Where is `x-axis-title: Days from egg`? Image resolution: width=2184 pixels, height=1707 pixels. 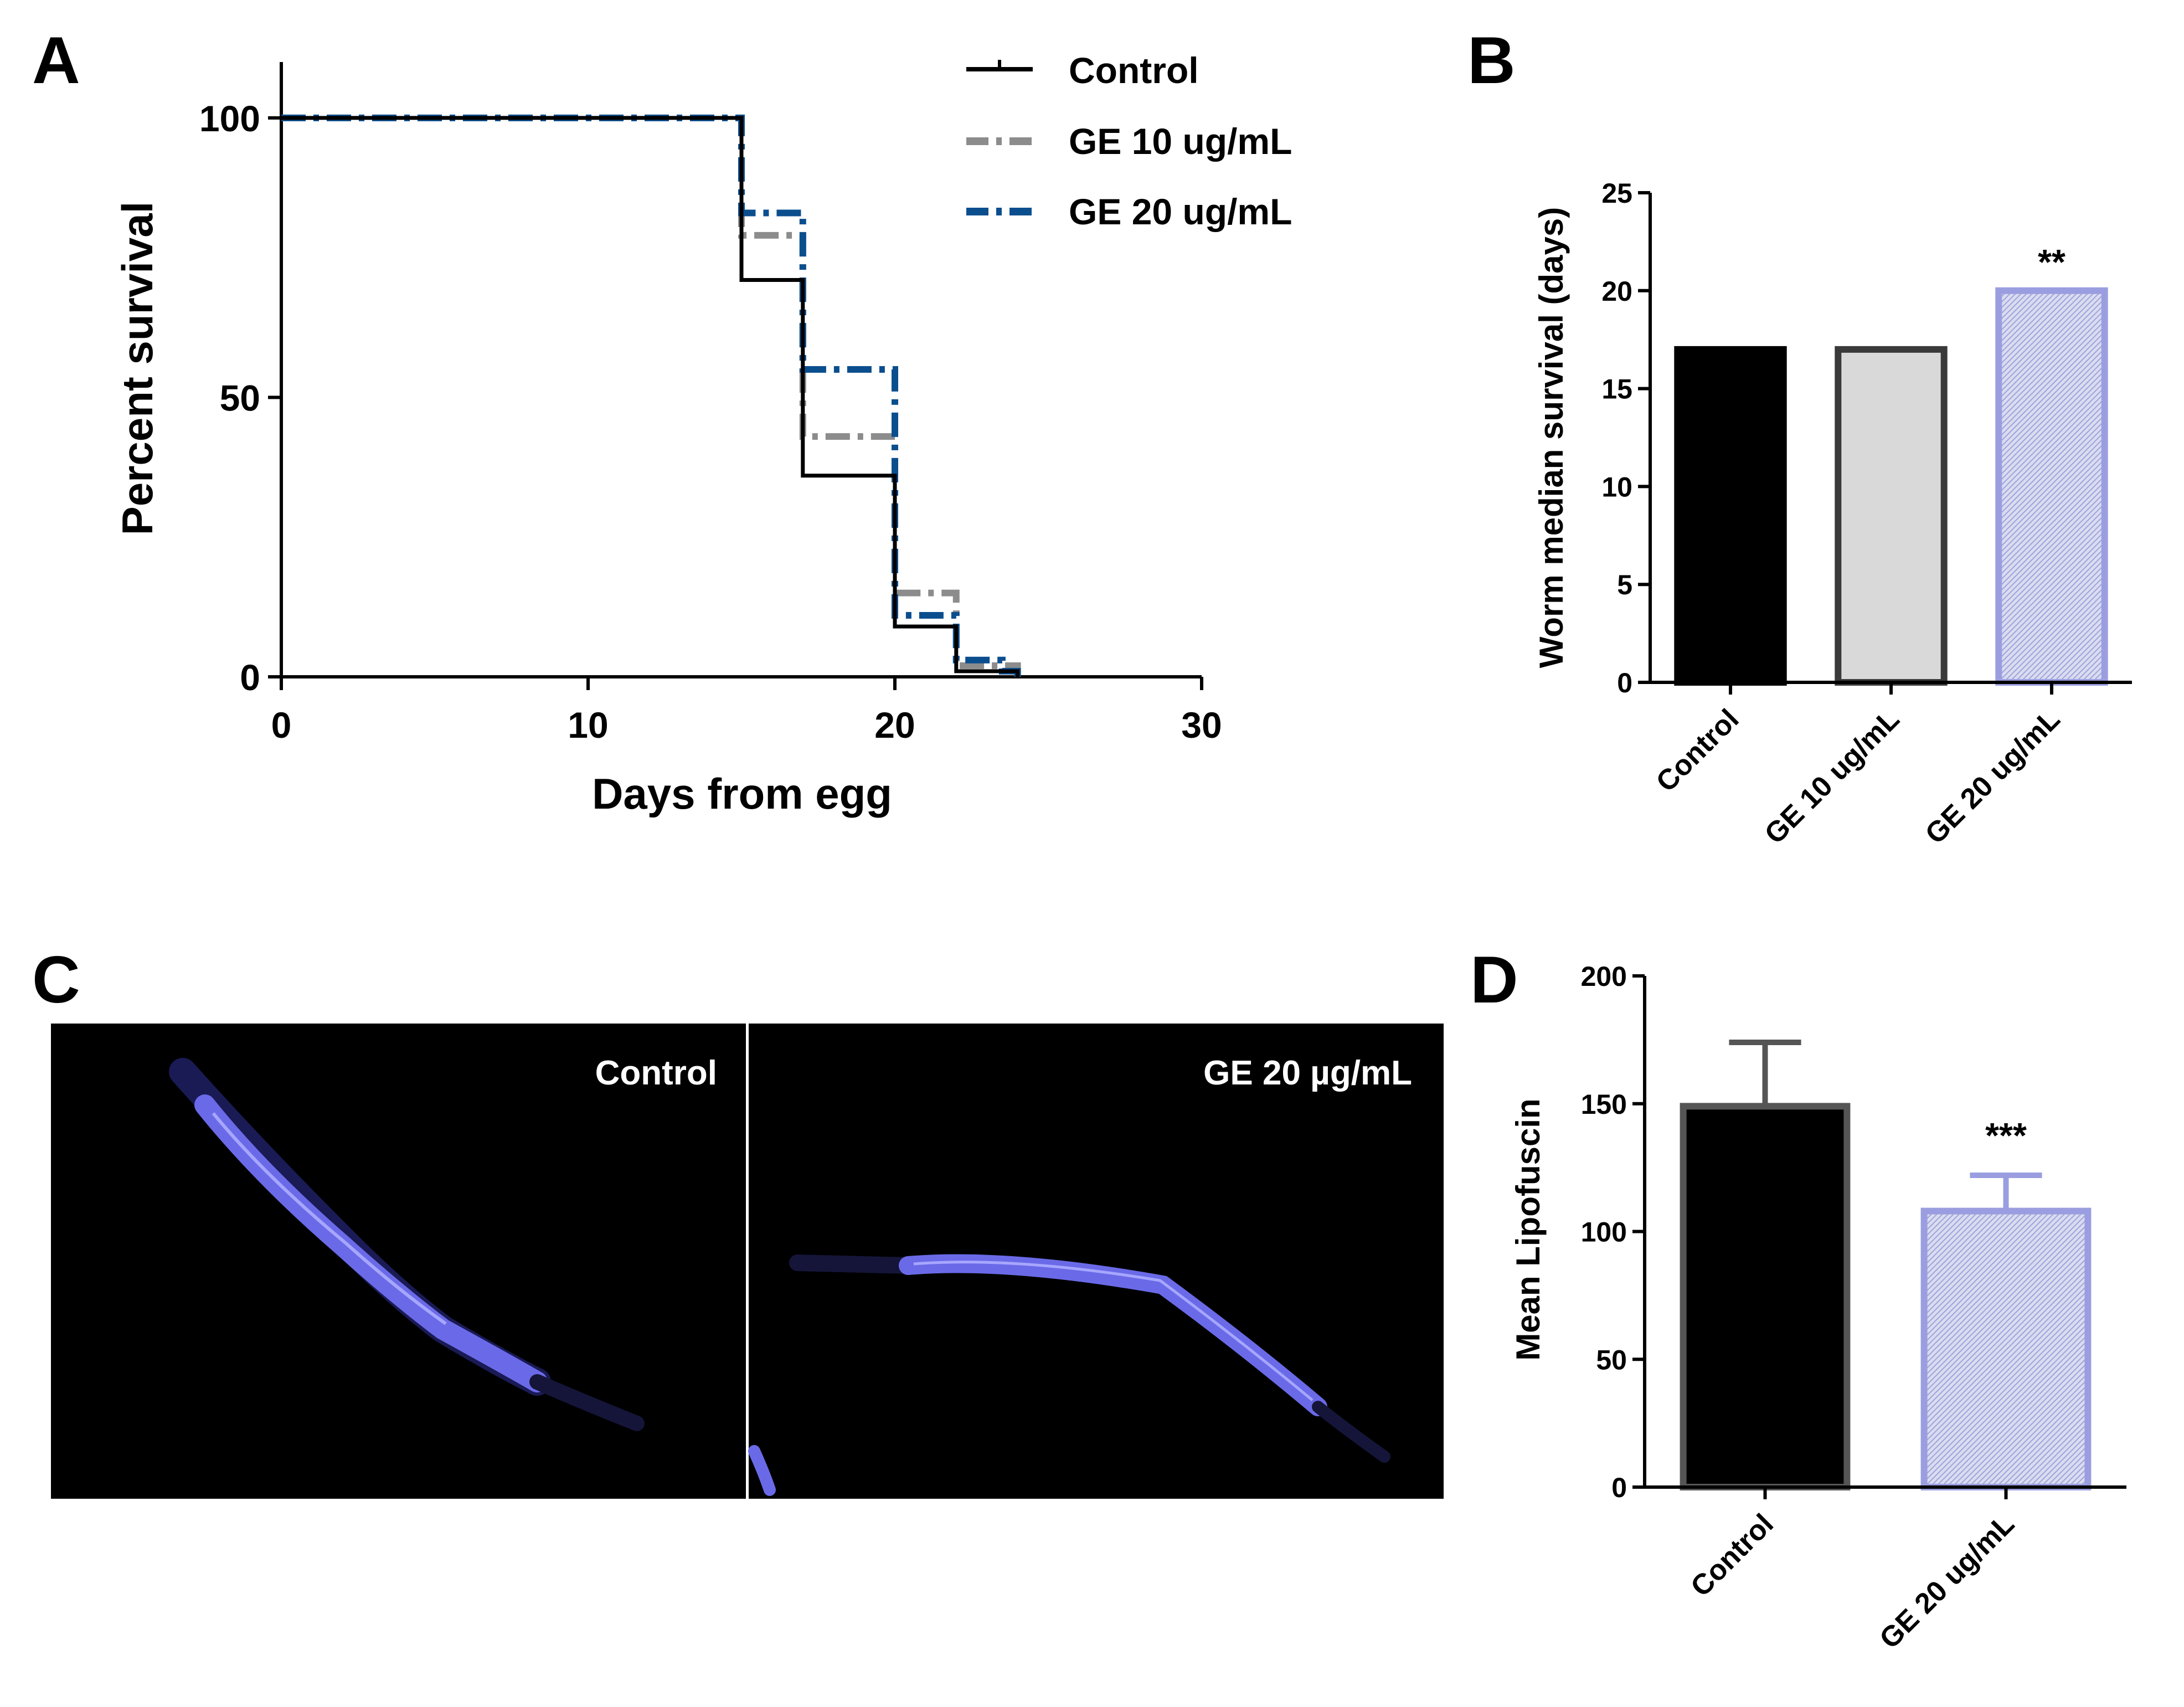
x-axis-title: Days from egg is located at coordinates (742, 794).